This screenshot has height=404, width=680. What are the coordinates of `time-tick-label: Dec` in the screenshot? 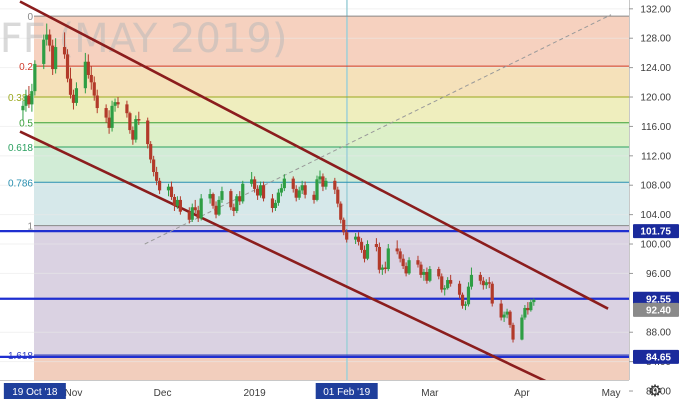 It's located at (163, 393).